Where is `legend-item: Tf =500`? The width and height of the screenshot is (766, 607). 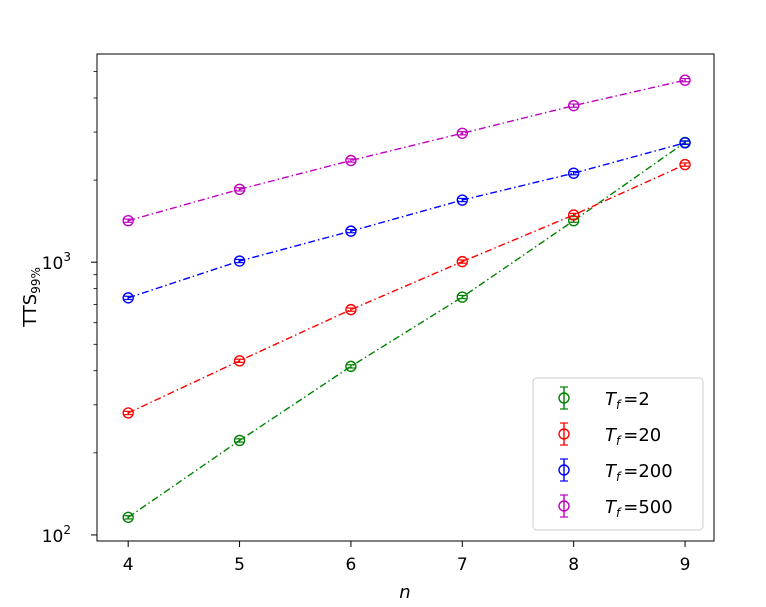 legend-item: Tf =500 is located at coordinates (615, 507).